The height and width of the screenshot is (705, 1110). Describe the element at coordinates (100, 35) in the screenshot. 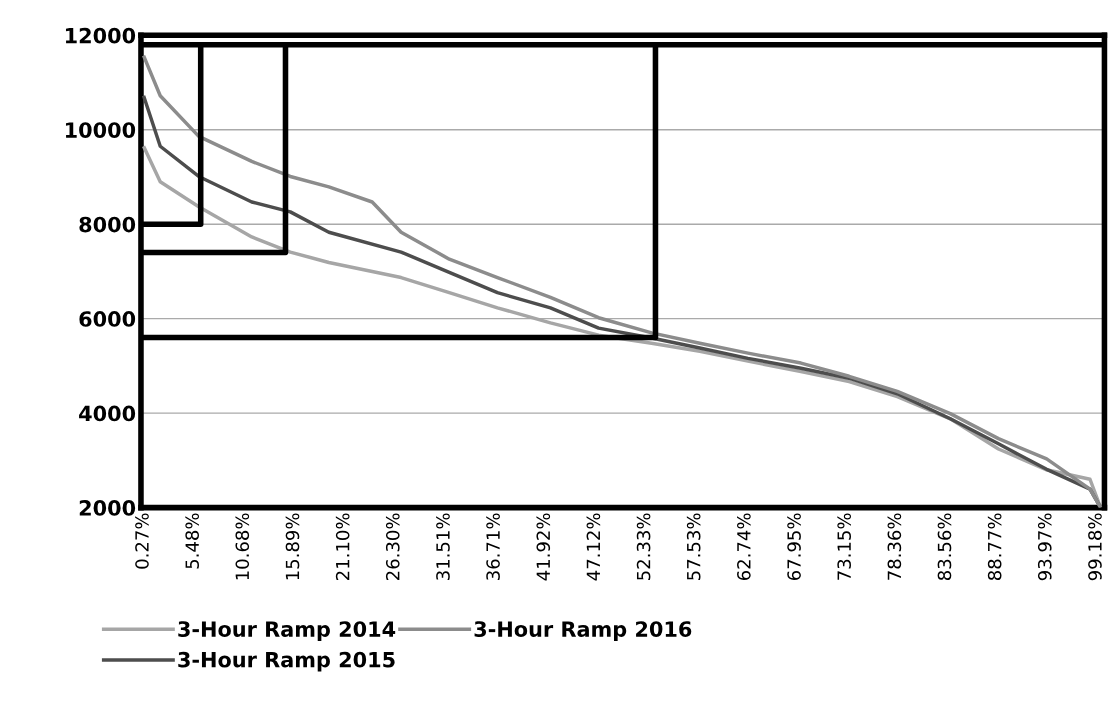

I see `y-tick-label: 12000` at that location.